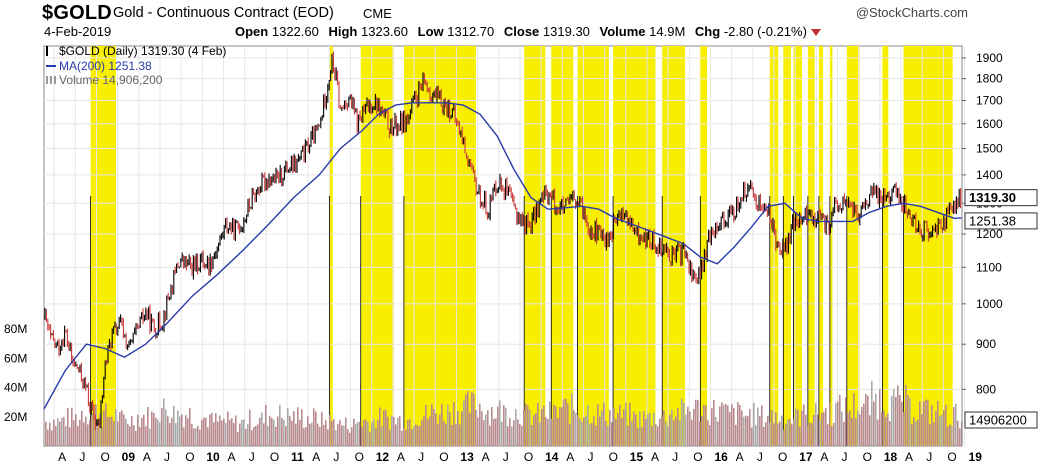  Describe the element at coordinates (998, 420) in the screenshot. I see `volume-tag: 14906200` at that location.